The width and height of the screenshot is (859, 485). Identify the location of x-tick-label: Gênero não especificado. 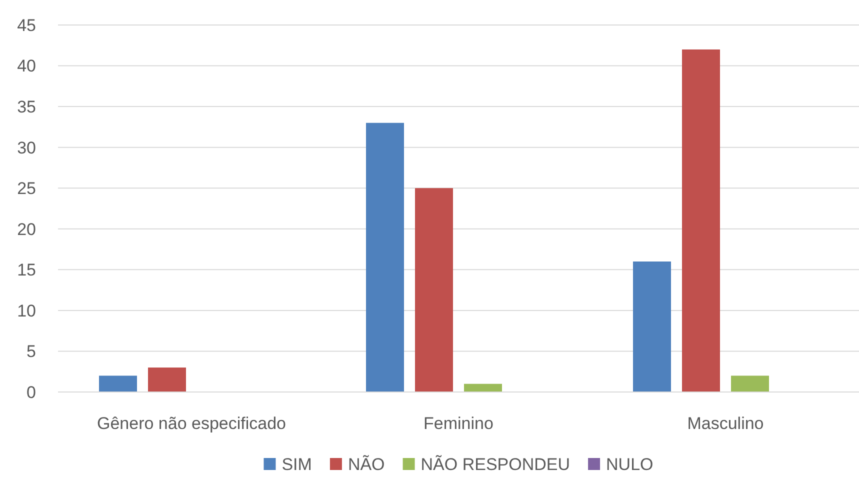
(191, 423).